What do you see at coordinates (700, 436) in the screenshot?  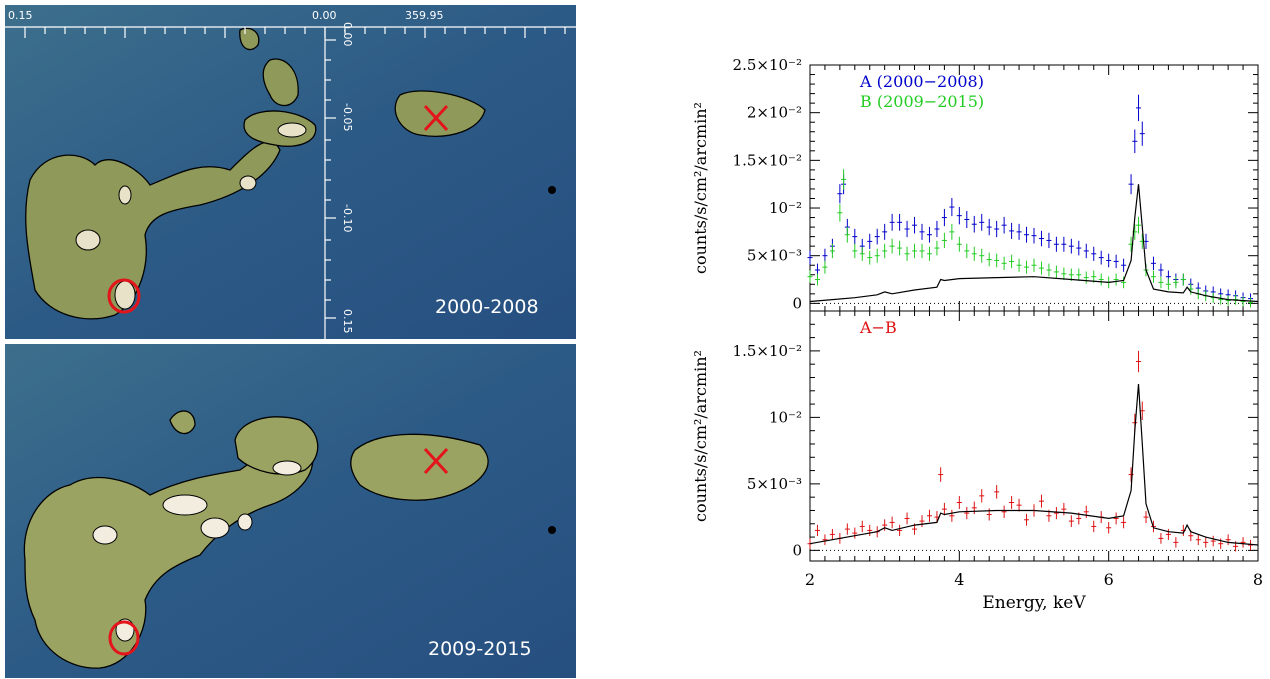 I see `y-axis-label: counts/s/cm²/arcmin²` at bounding box center [700, 436].